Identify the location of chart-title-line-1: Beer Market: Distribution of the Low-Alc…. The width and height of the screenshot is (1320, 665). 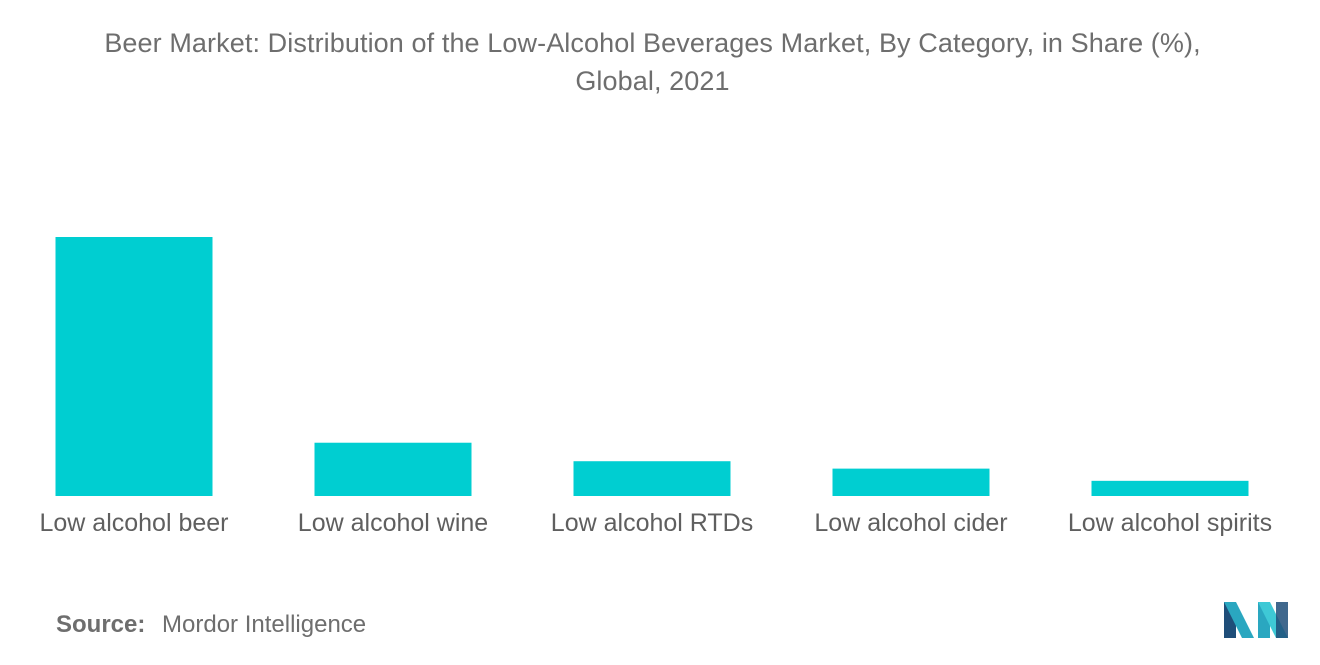
(652, 43).